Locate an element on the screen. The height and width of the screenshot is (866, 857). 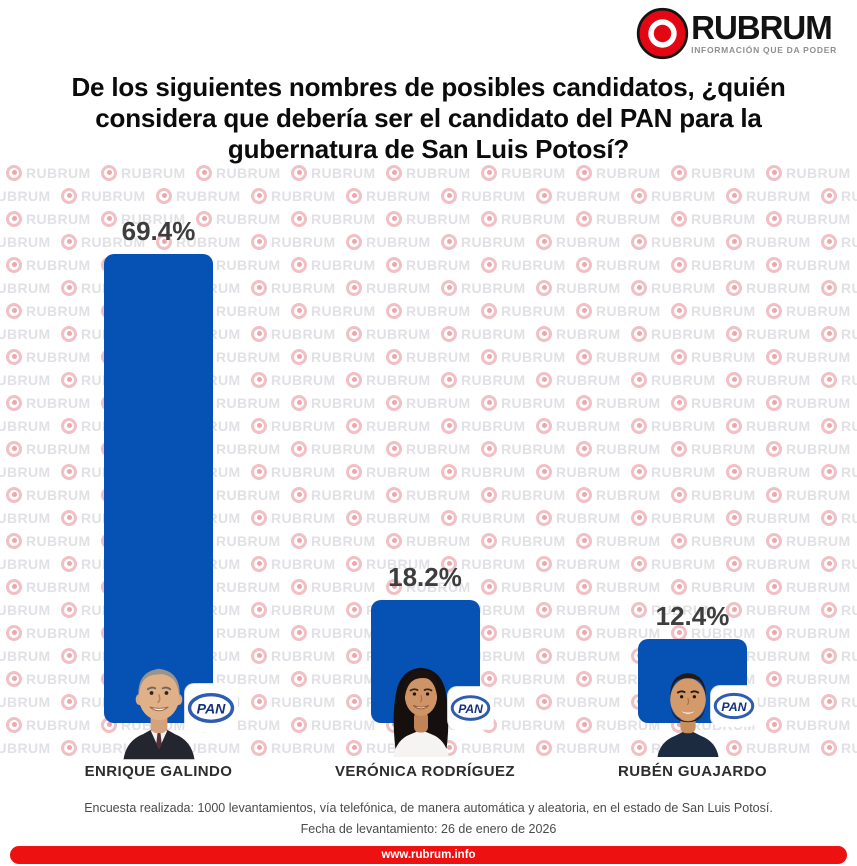
brand-name: RUBRUM is located at coordinates (762, 27).